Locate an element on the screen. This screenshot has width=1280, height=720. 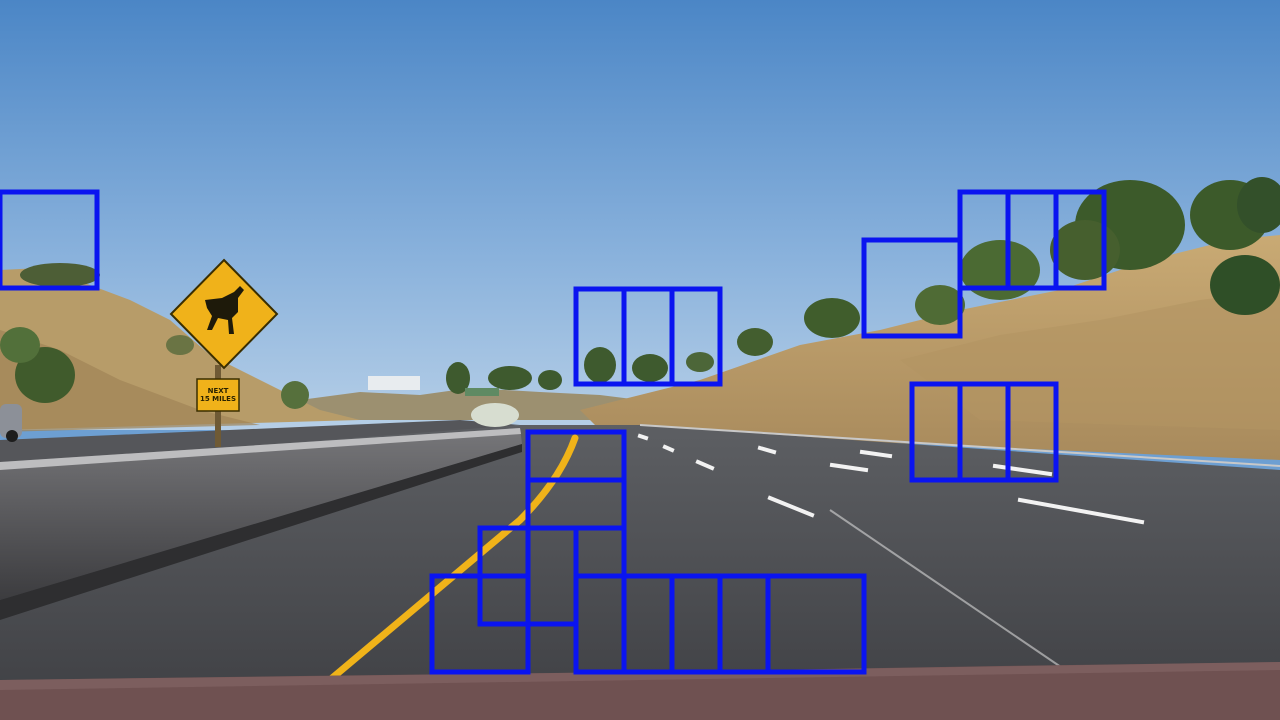
sign-plate: NEXT 15 MILES is located at coordinates (218, 395).